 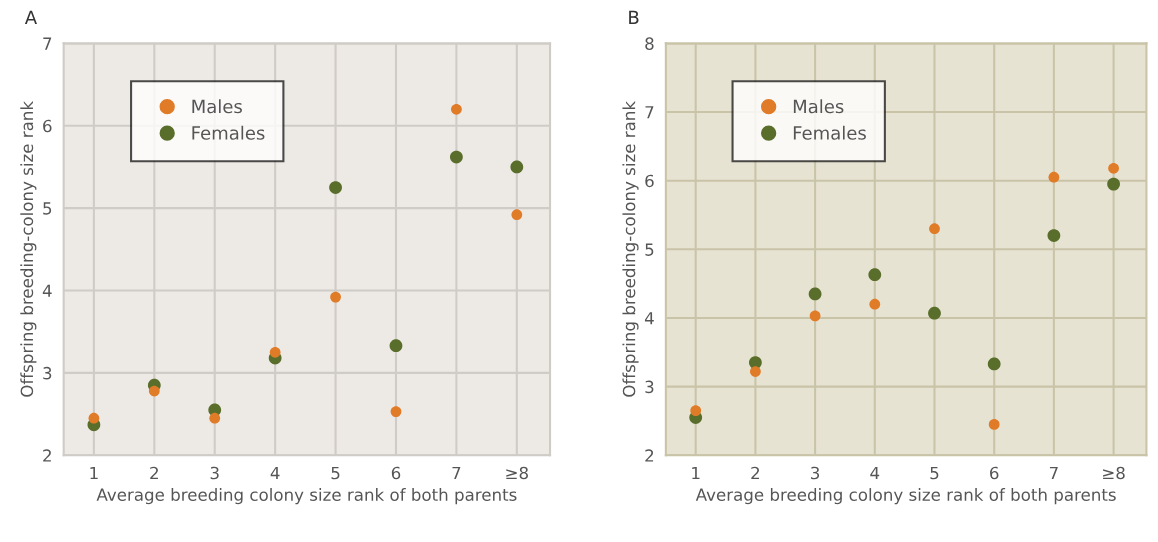 I want to click on chart-title: A, so click(x=30, y=17).